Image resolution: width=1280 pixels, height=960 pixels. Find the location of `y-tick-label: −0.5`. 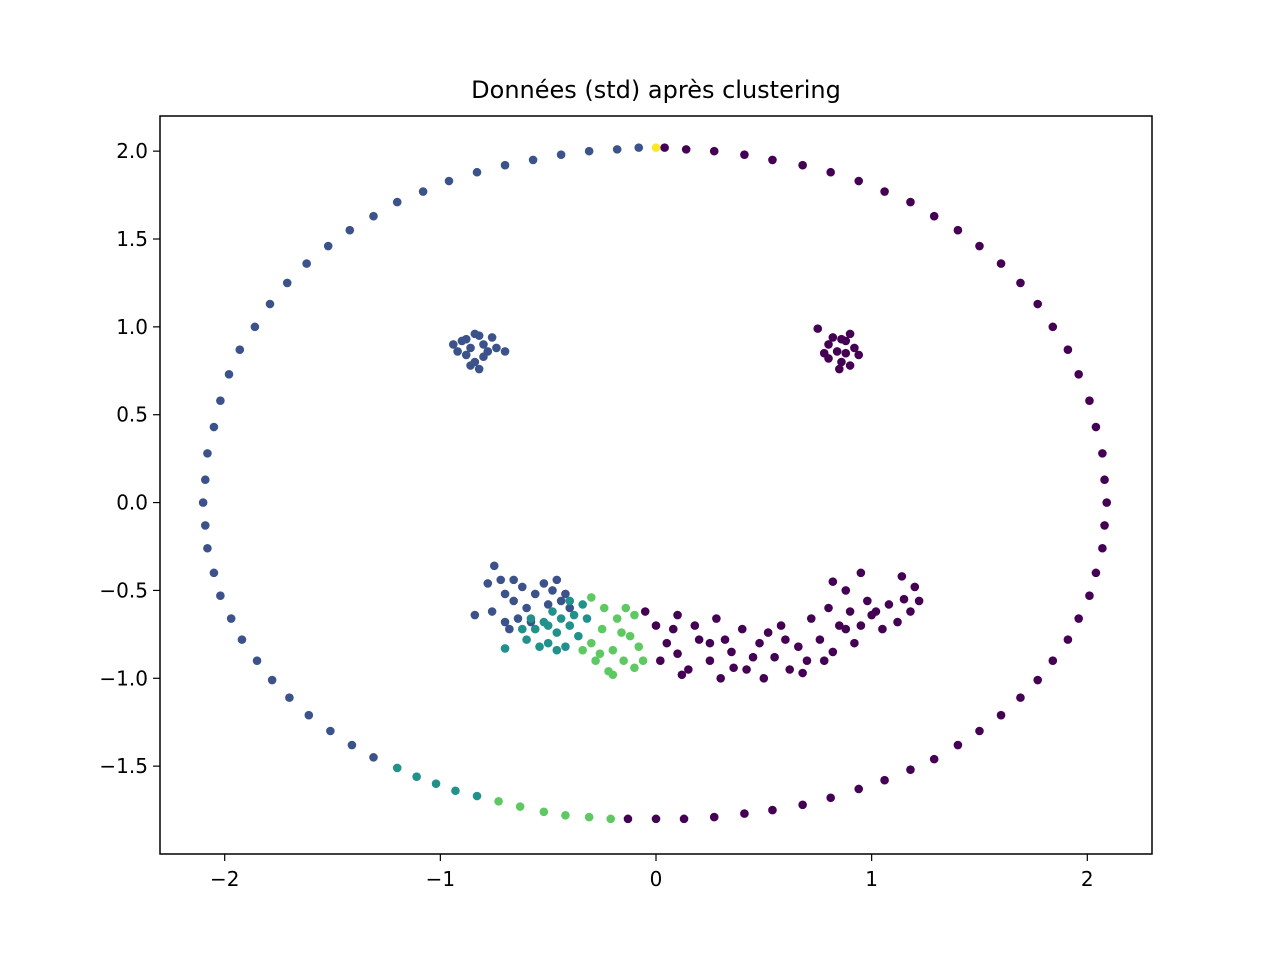

y-tick-label: −0.5 is located at coordinates (123, 590).